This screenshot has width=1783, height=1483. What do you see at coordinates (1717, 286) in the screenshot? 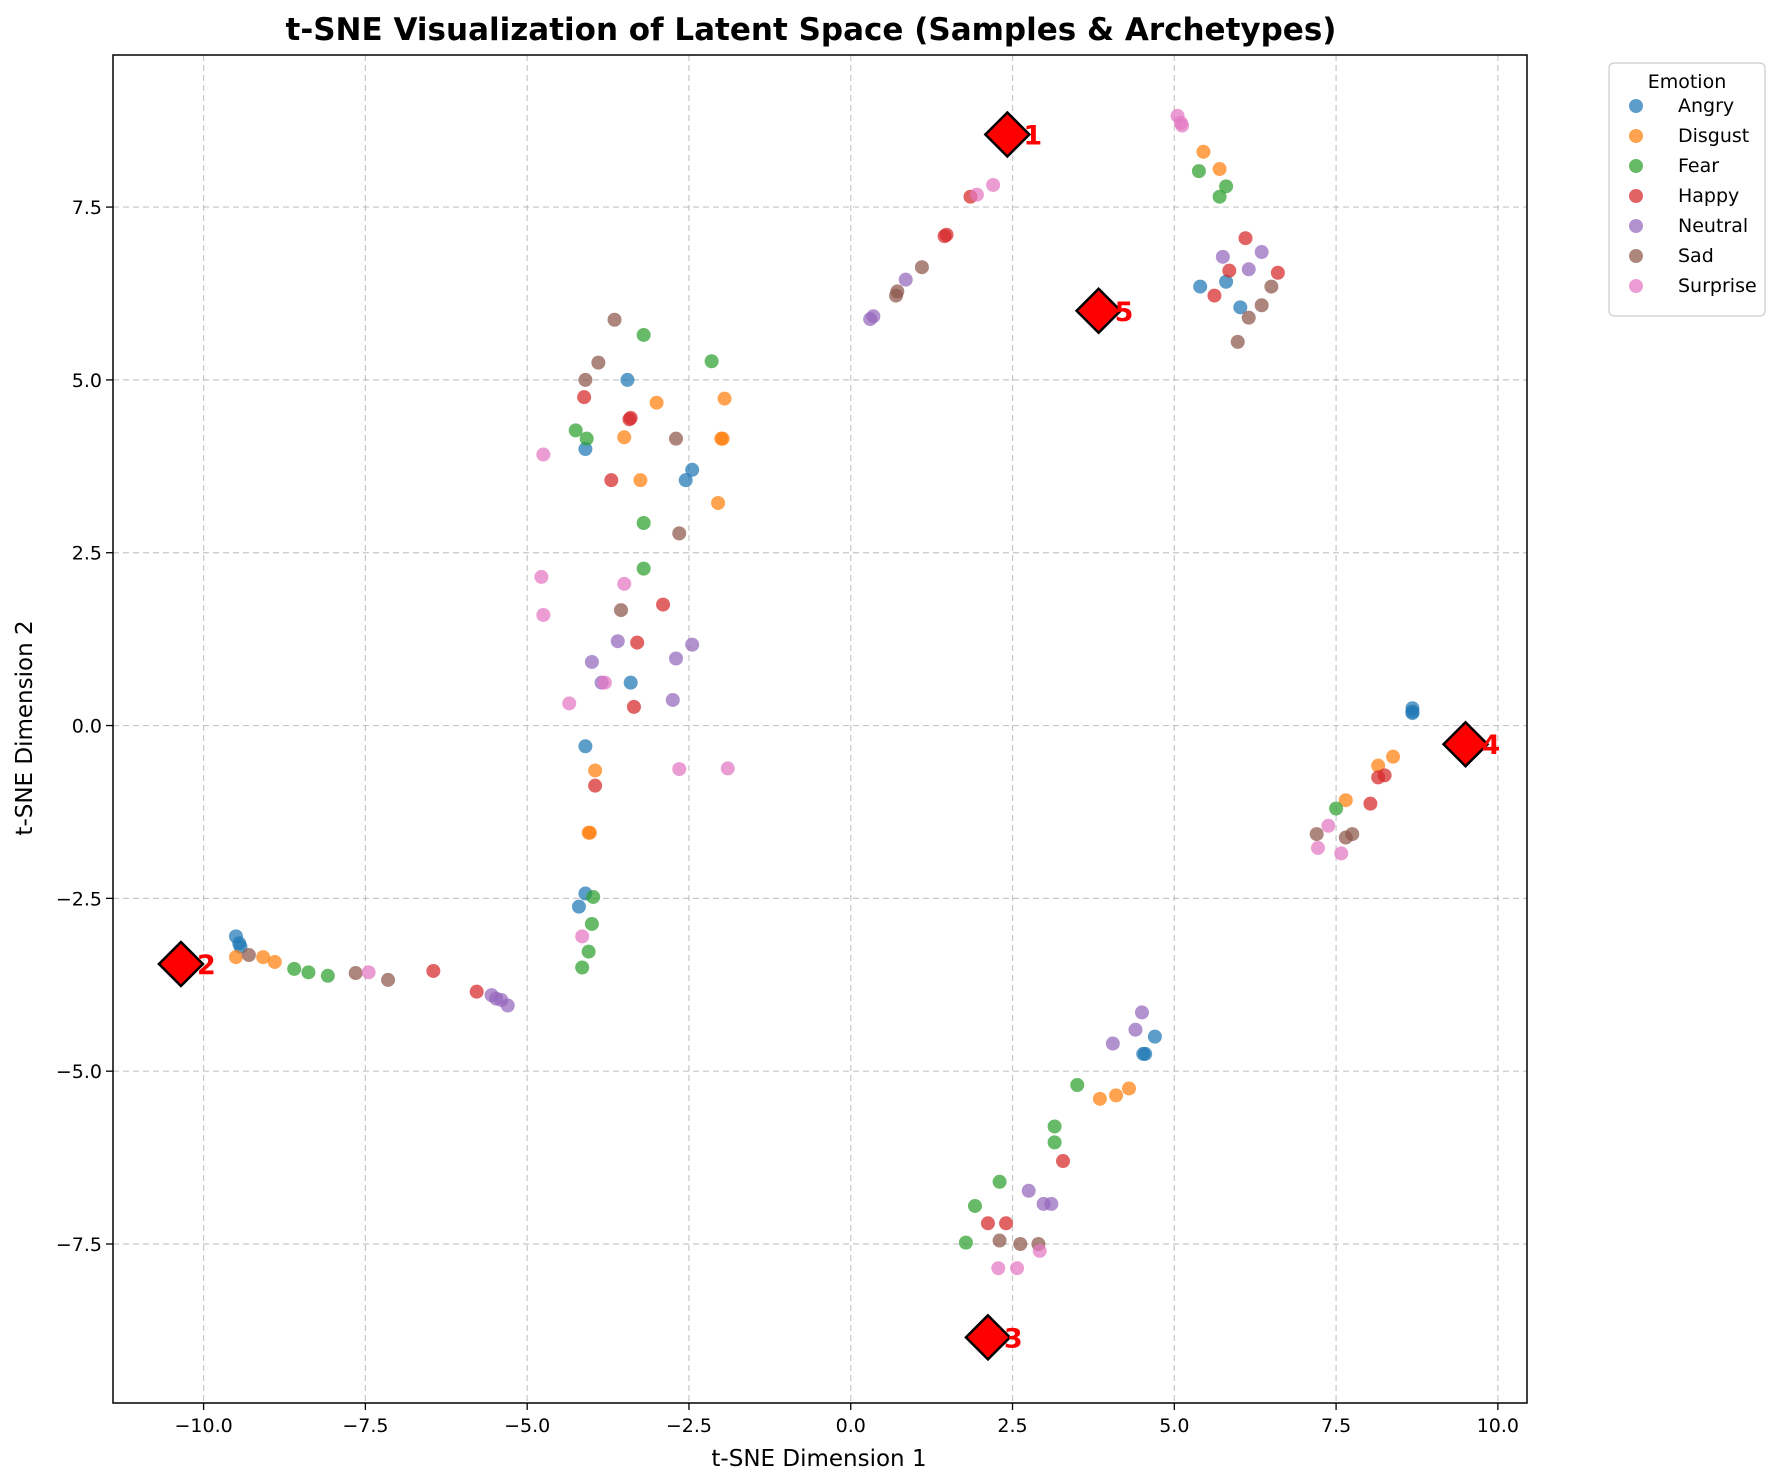
I see `legend-label: Surprise` at bounding box center [1717, 286].